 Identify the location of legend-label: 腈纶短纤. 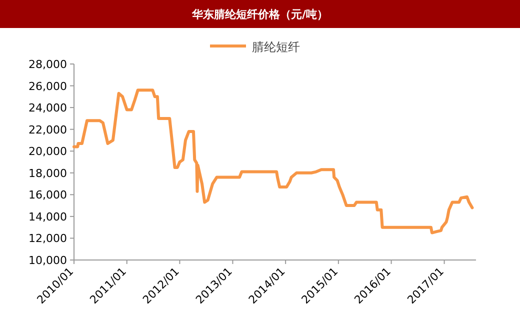
(276, 47).